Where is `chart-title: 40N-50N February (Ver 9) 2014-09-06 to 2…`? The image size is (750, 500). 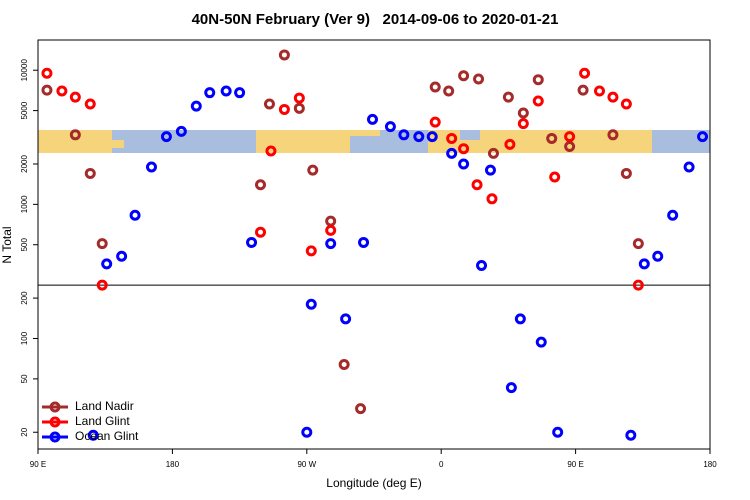
chart-title: 40N-50N February (Ver 9) 2014-09-06 to 2… is located at coordinates (375, 19).